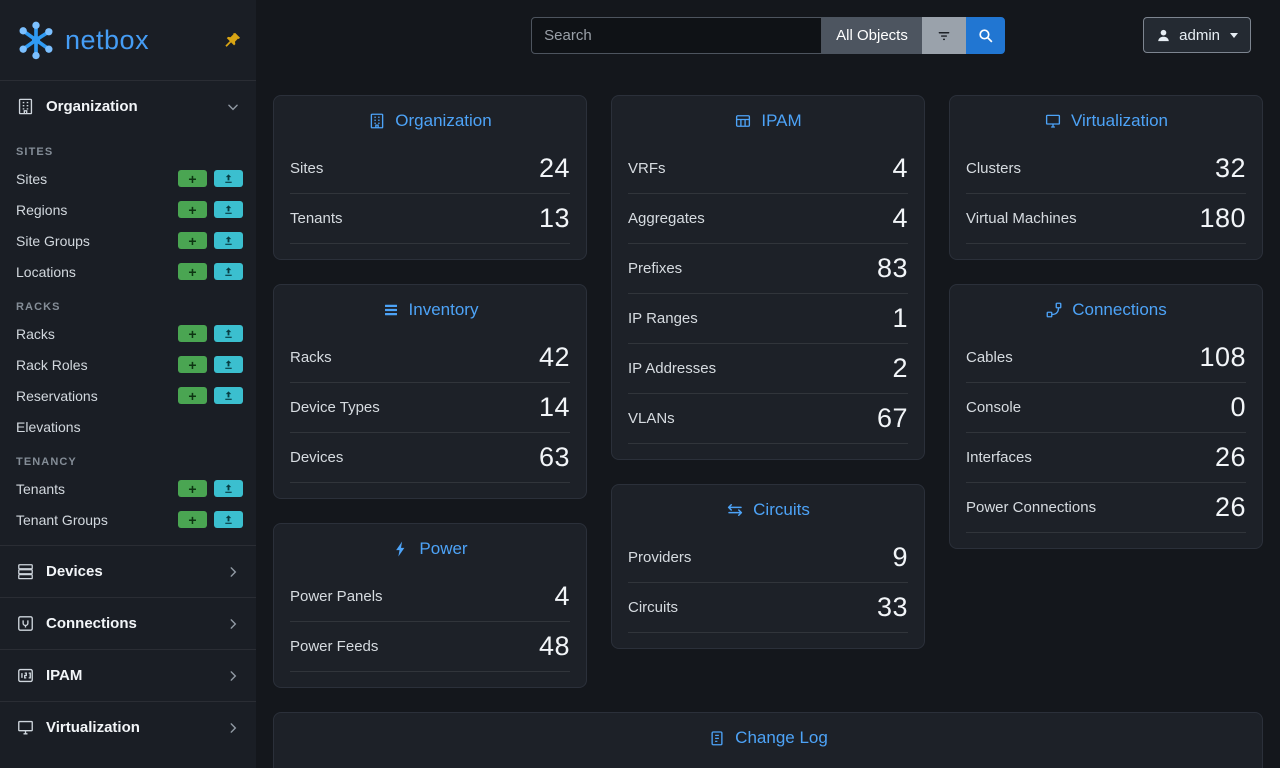 This screenshot has width=1280, height=768. Describe the element at coordinates (1238, 407) in the screenshot. I see `stat-value: 0` at that location.